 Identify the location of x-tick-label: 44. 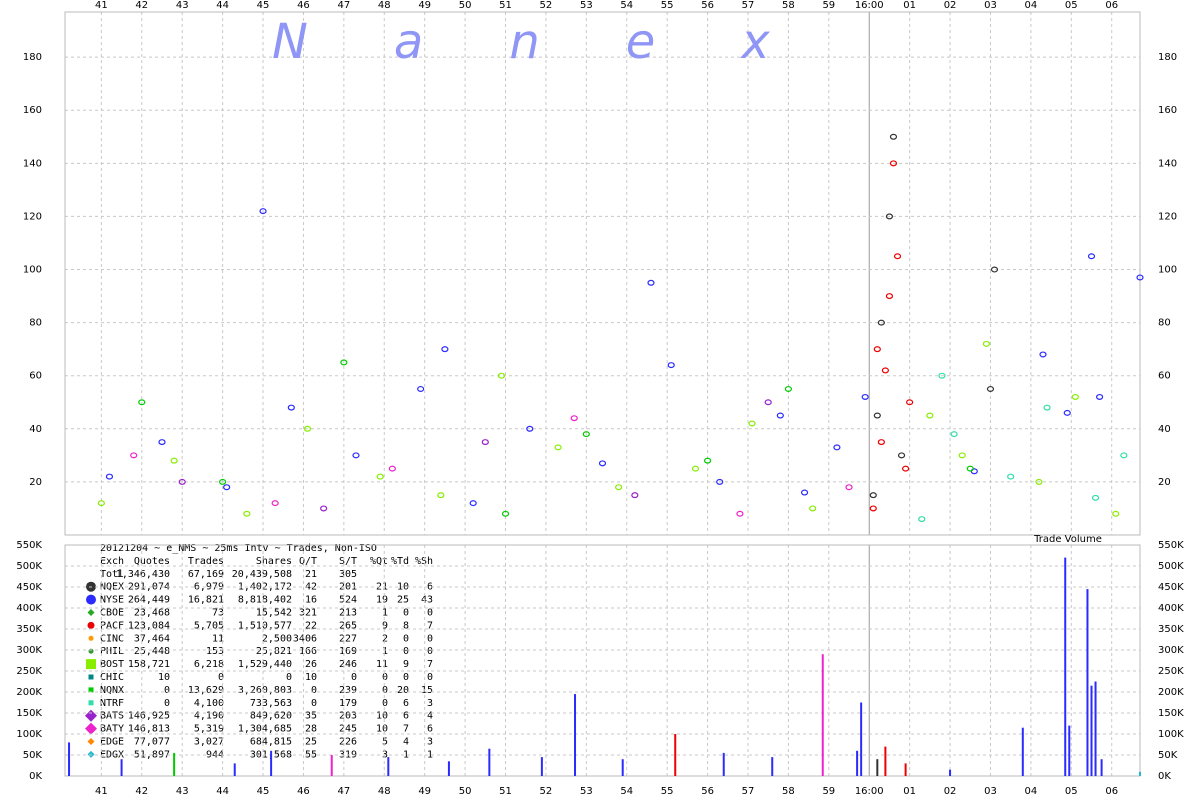
(222, 5).